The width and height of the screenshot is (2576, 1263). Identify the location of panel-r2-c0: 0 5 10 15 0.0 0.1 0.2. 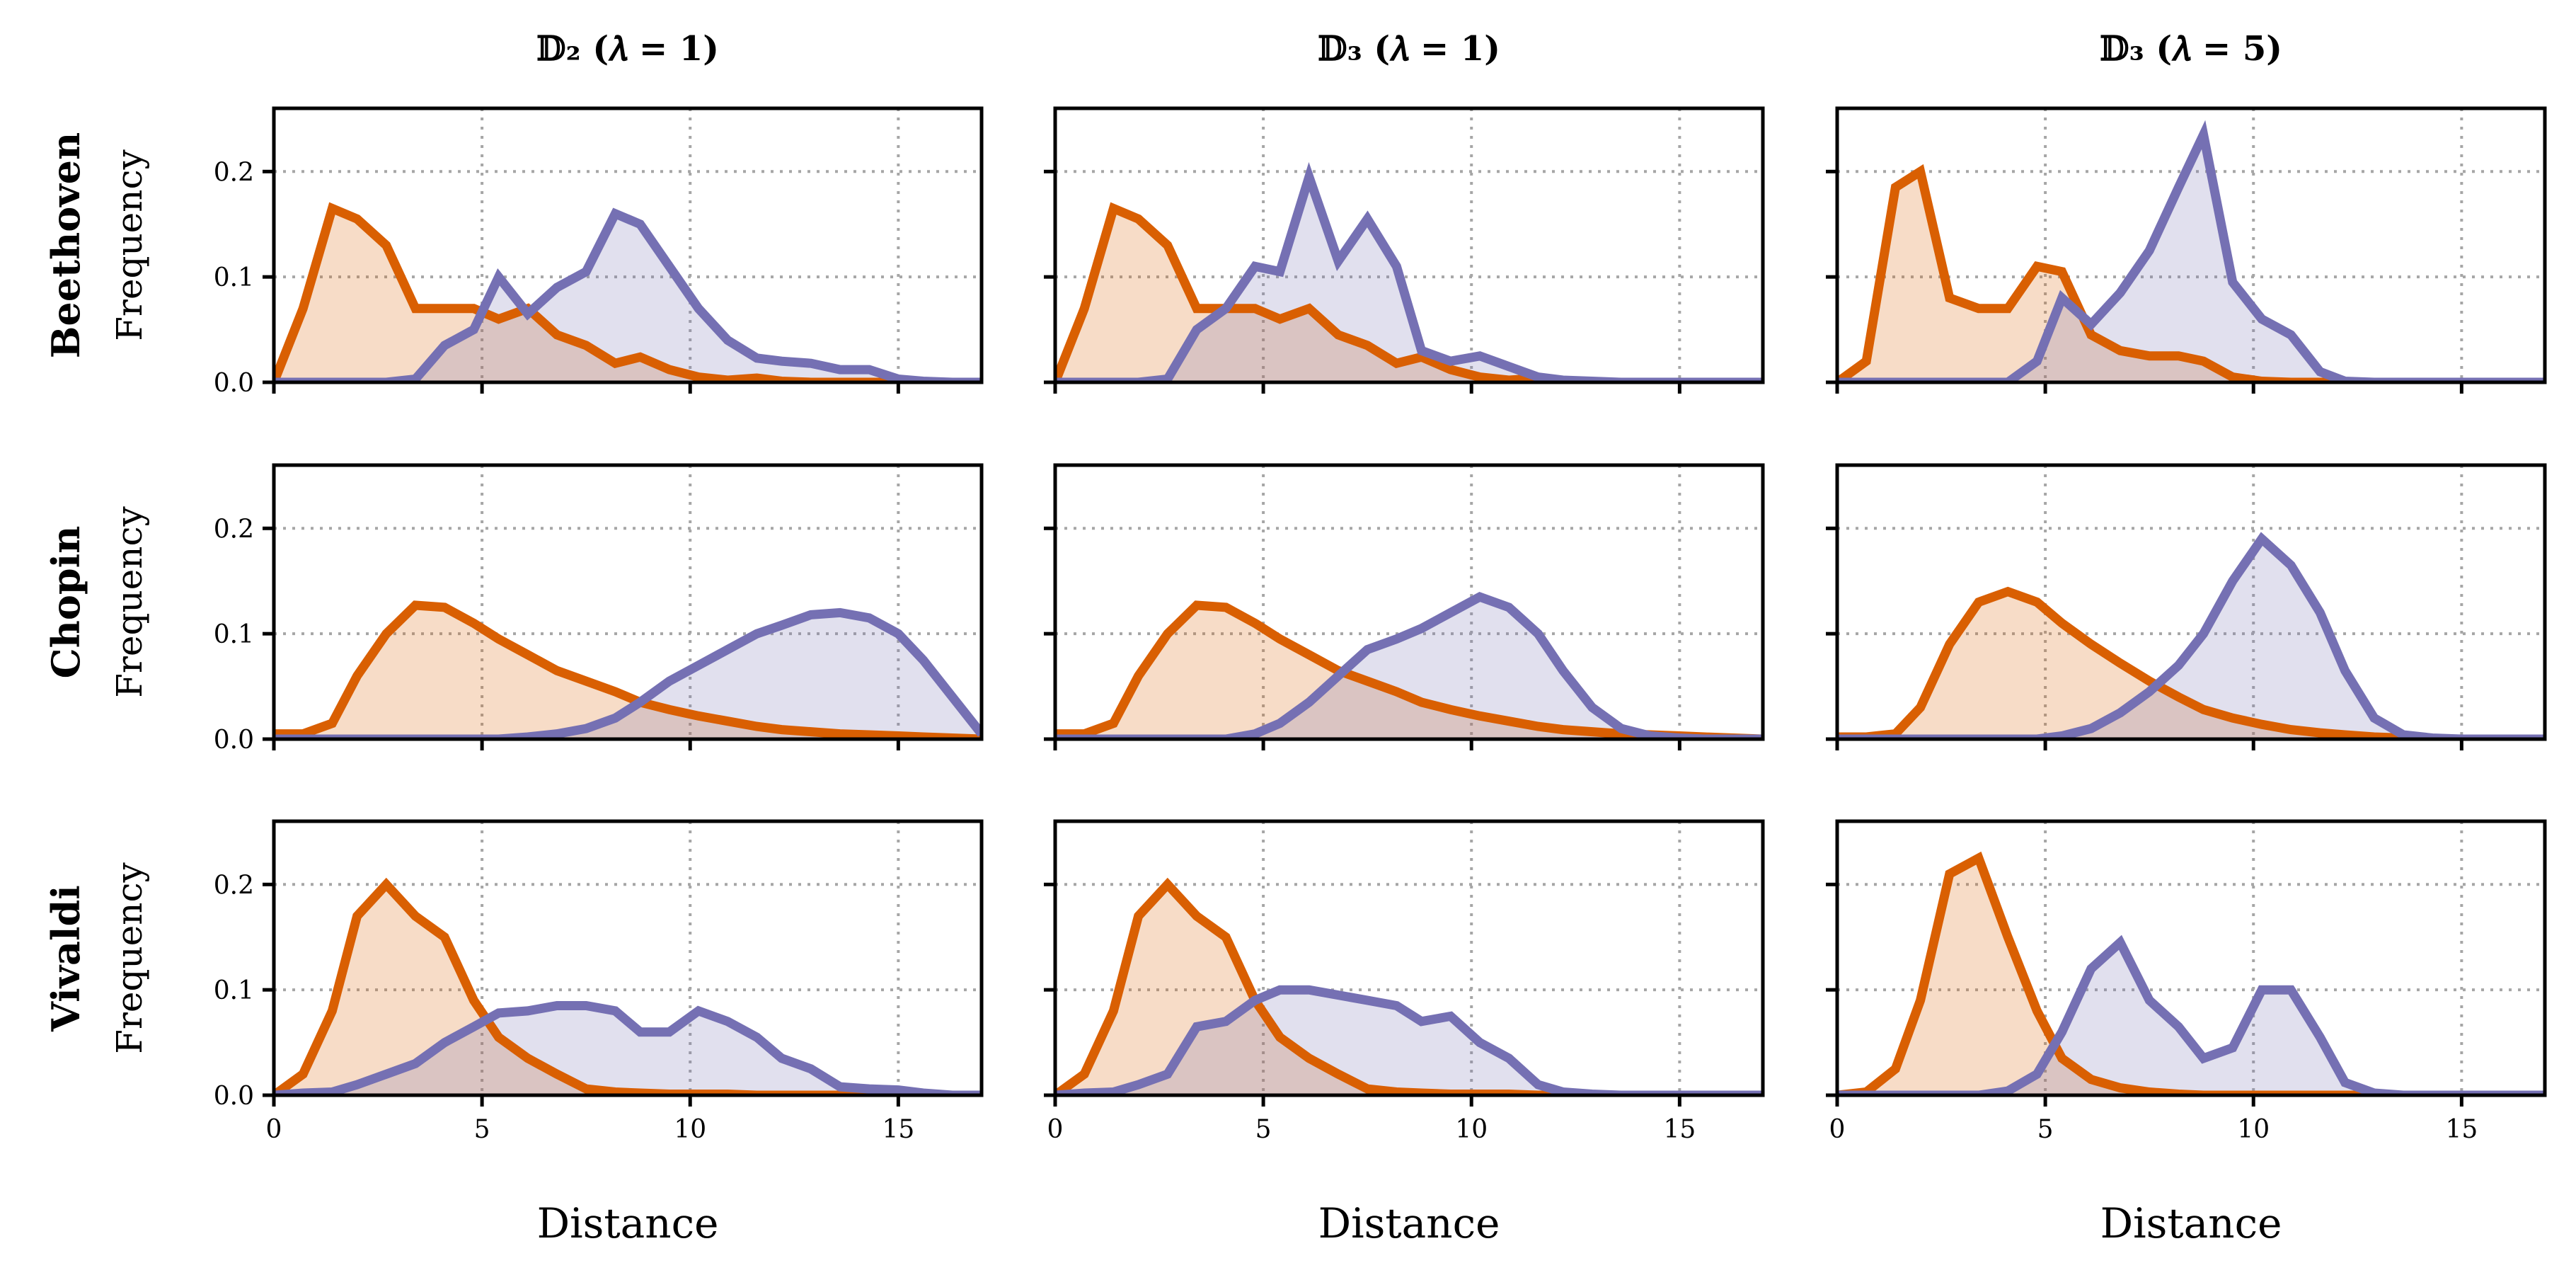
(599, 981).